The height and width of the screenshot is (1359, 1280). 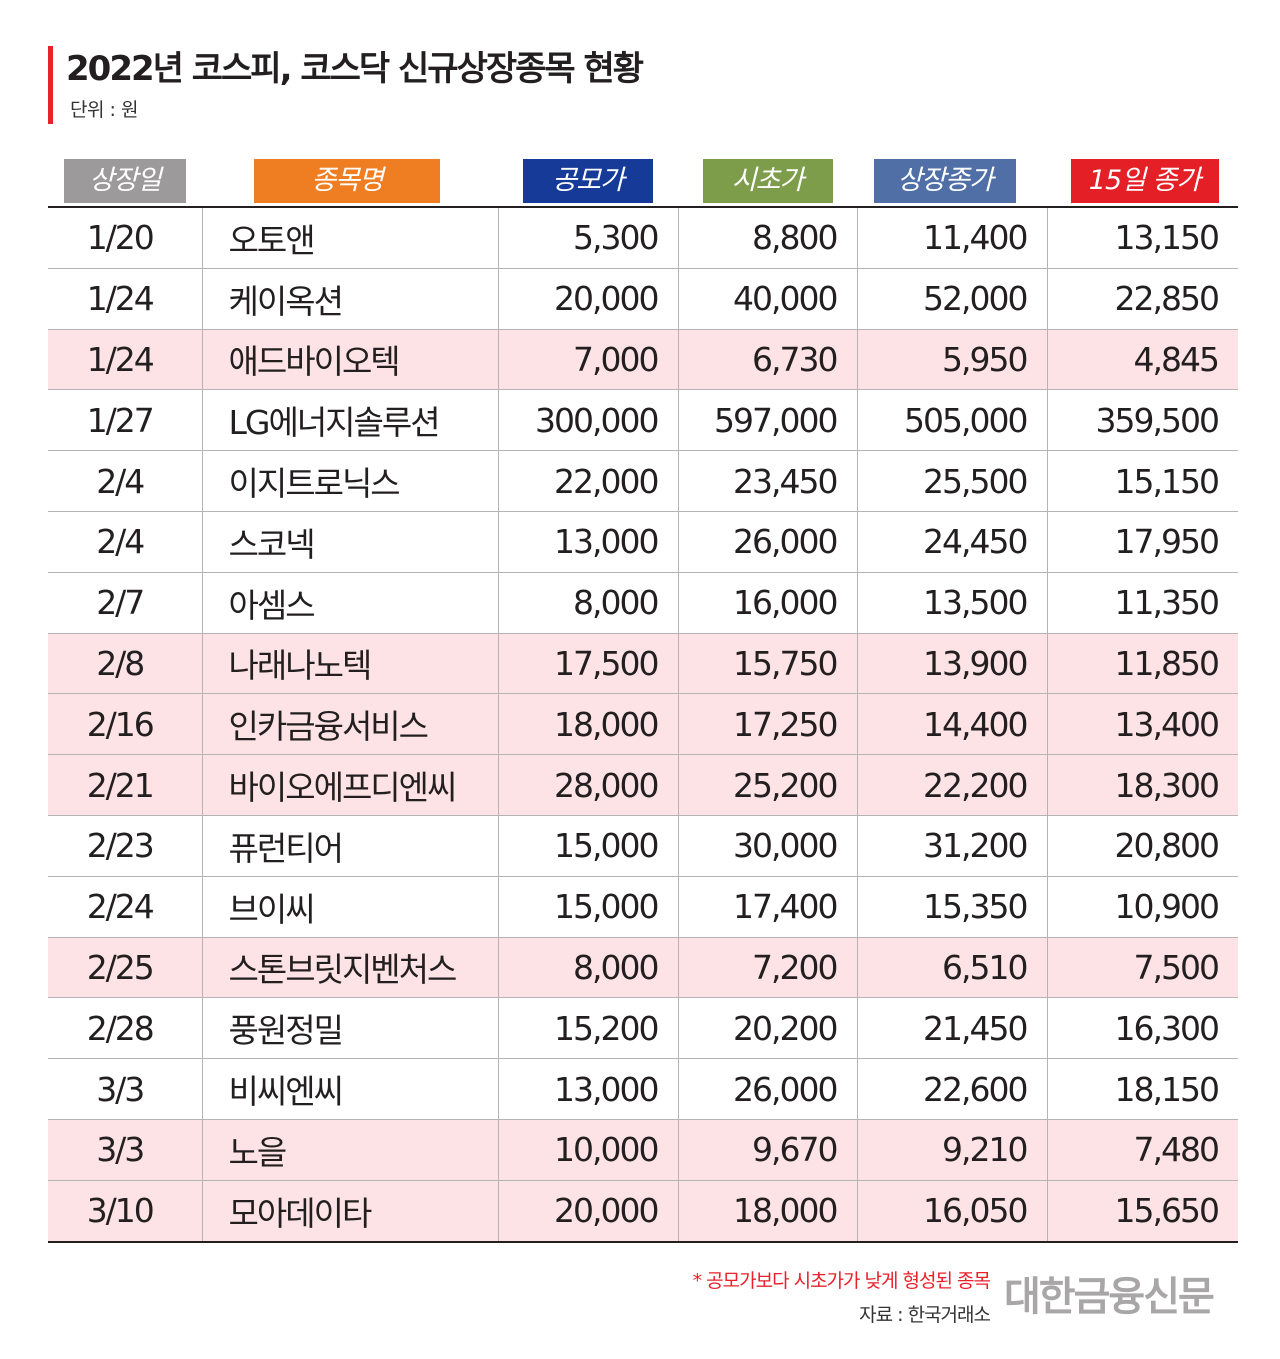 I want to click on cell-stock-name: 스코넥, so click(x=349, y=542).